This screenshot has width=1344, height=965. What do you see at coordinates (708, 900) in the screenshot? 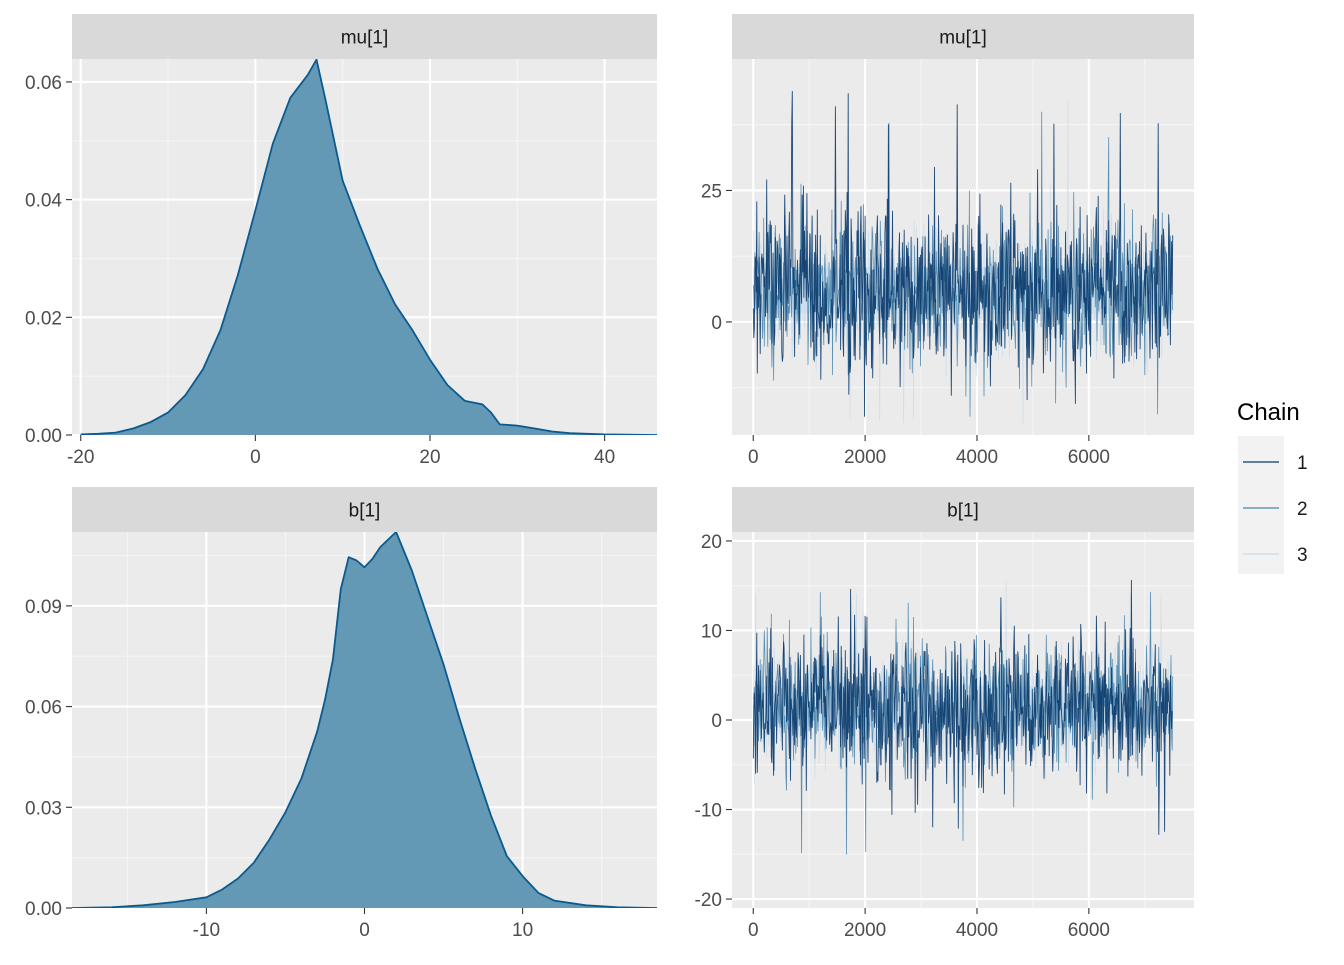
I see `y-tick-label: -20` at bounding box center [708, 900].